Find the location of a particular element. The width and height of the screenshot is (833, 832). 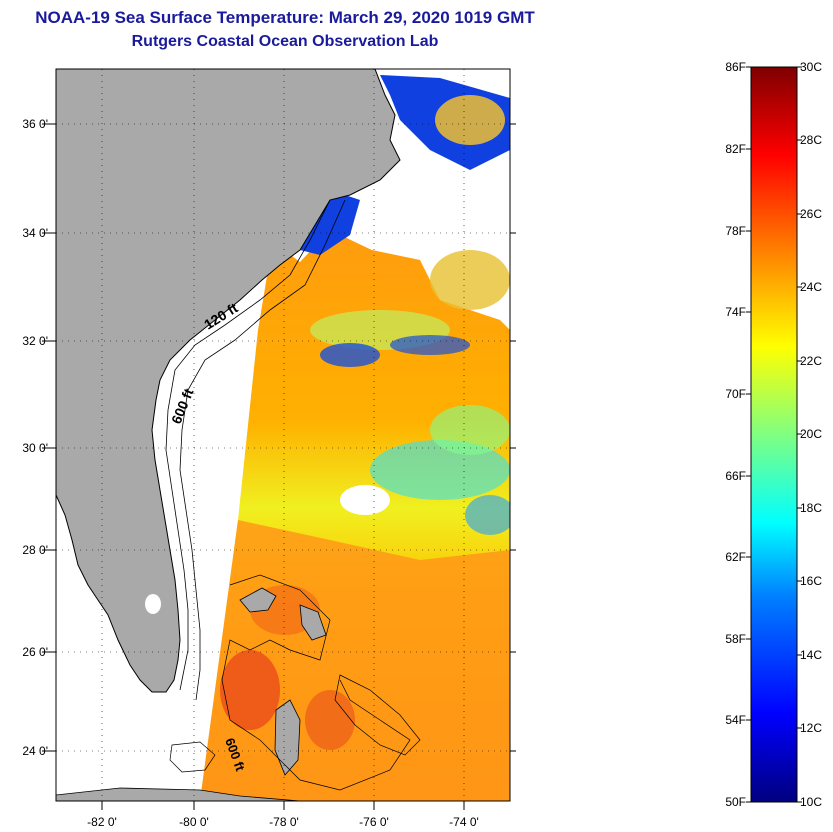

colorbar-f-label: 78F is located at coordinates (735, 231).